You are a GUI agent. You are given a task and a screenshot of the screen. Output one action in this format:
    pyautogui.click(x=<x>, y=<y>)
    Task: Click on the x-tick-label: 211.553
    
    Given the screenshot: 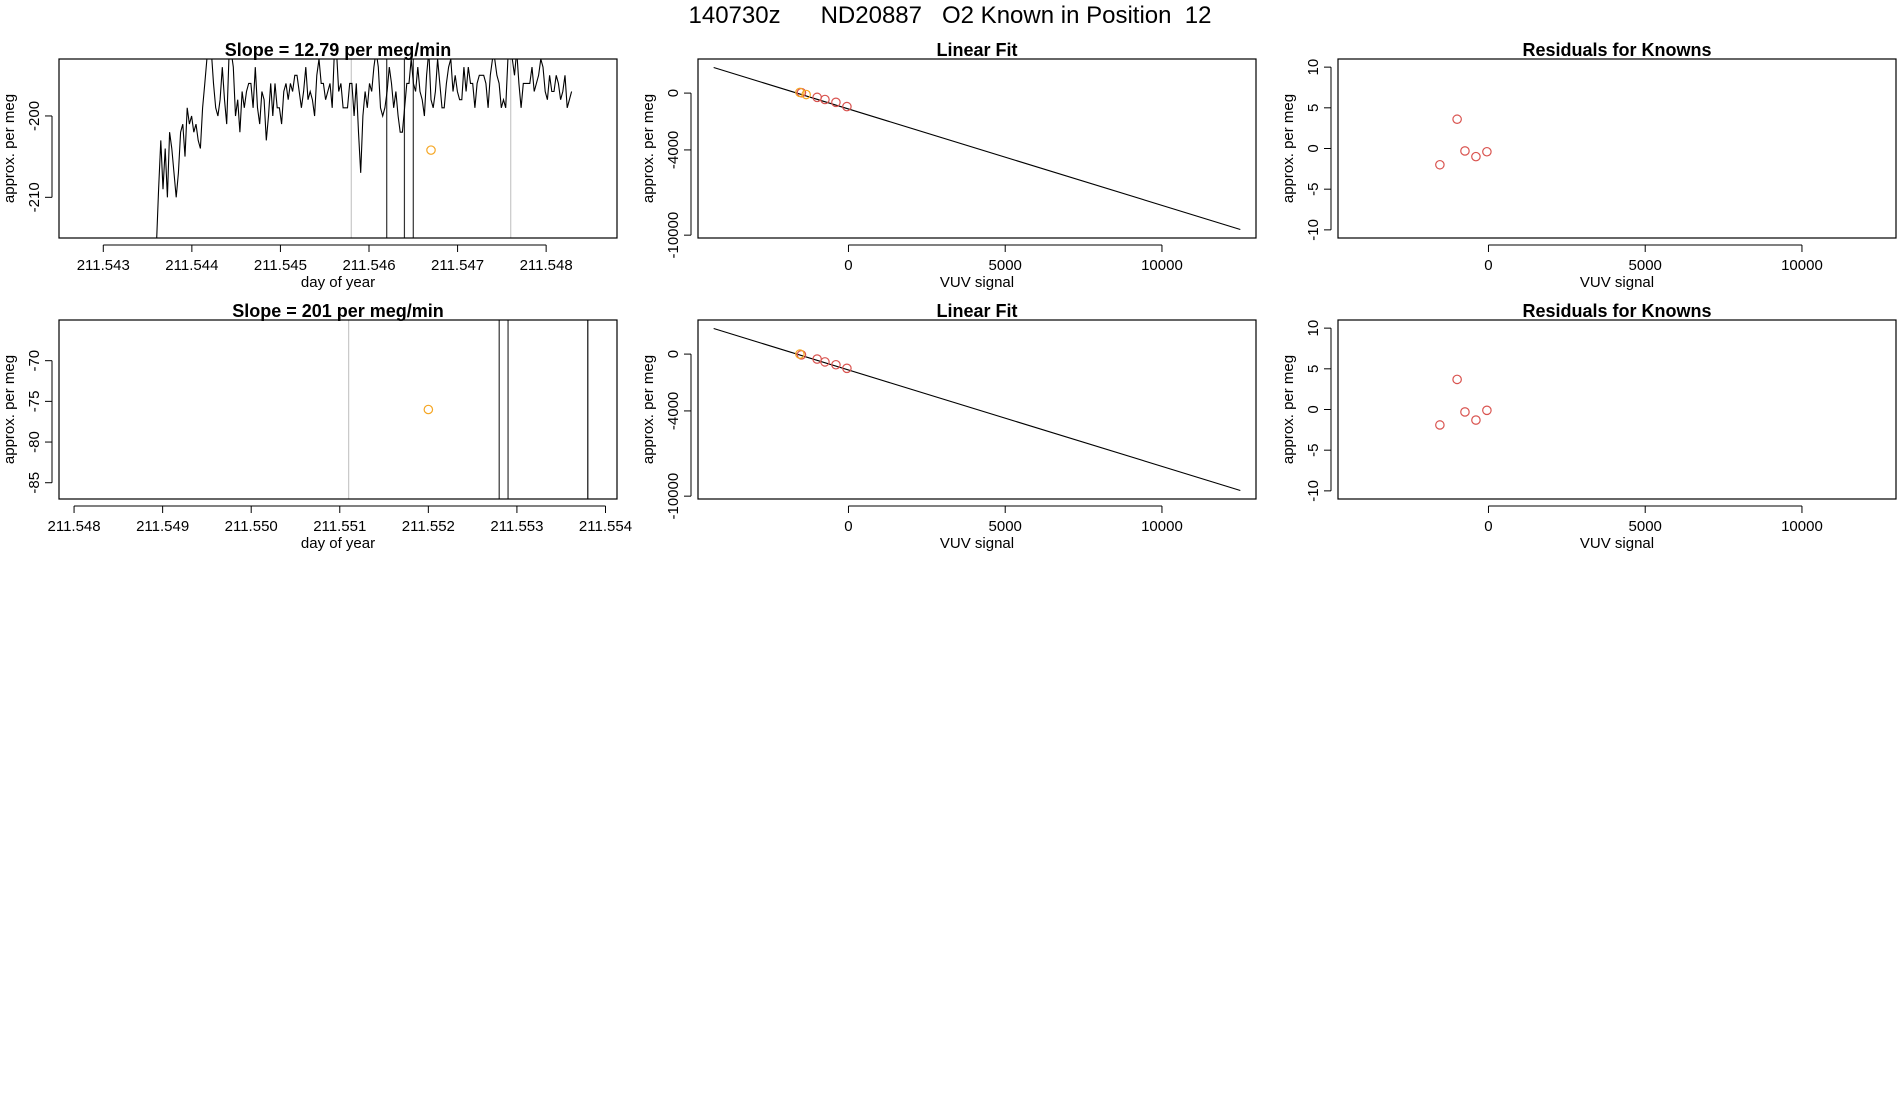 What is the action you would take?
    pyautogui.click(x=516, y=526)
    